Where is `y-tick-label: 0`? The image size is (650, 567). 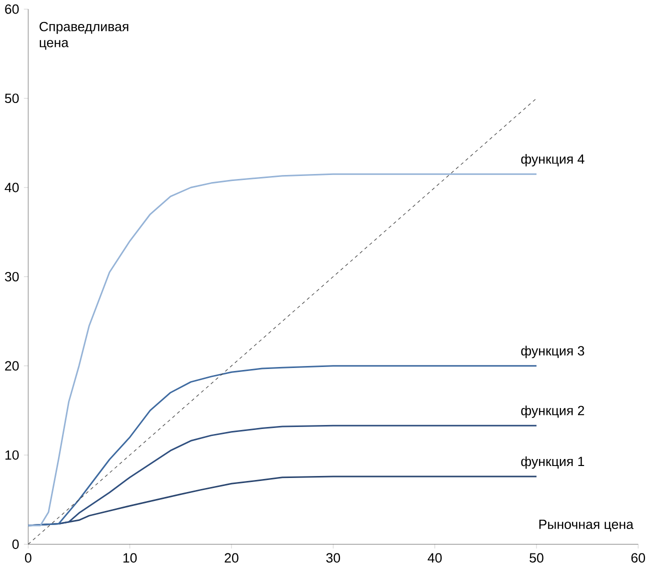
y-tick-label: 0 is located at coordinates (15, 544).